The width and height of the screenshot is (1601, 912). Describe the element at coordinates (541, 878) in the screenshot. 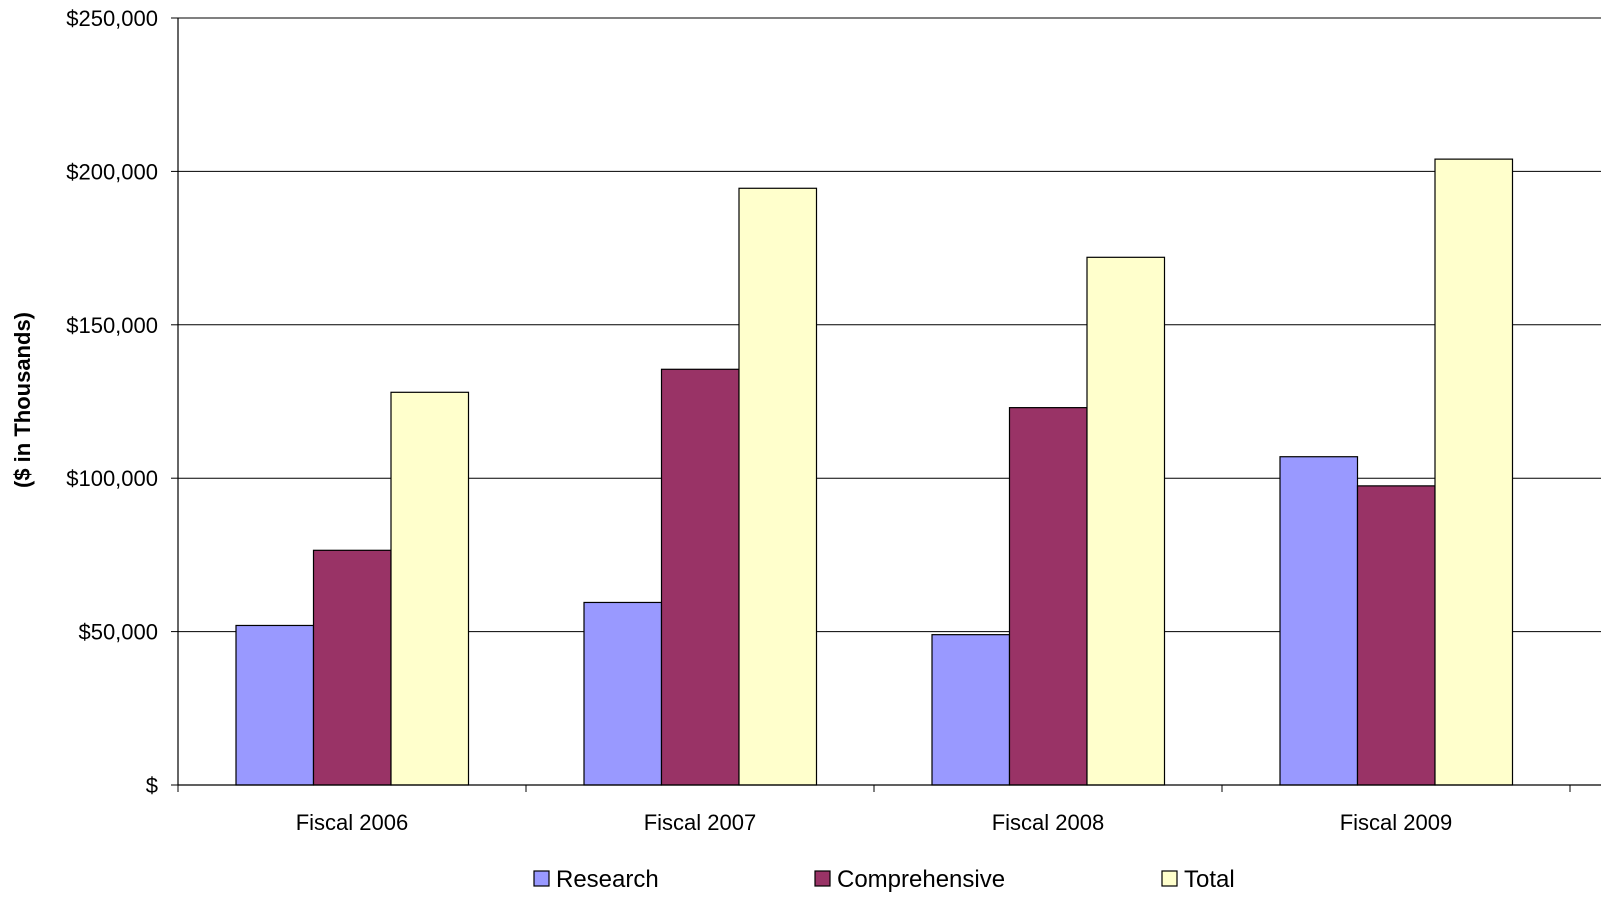

I see `legend-swatch-research` at that location.